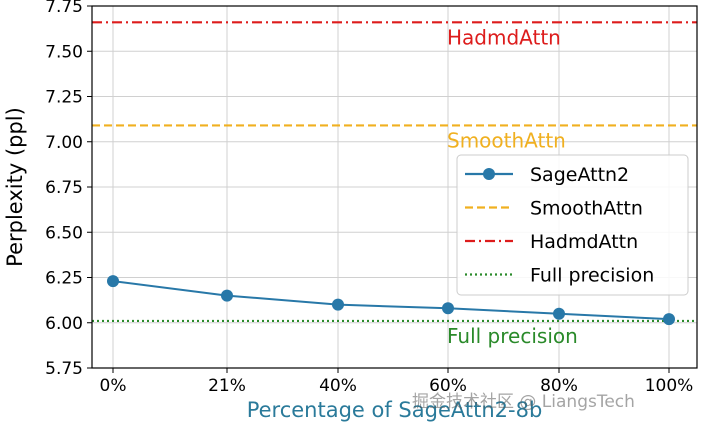 The height and width of the screenshot is (426, 702). Describe the element at coordinates (584, 242) in the screenshot. I see `legend-label-hadmdattn: HadmdAttn` at that location.